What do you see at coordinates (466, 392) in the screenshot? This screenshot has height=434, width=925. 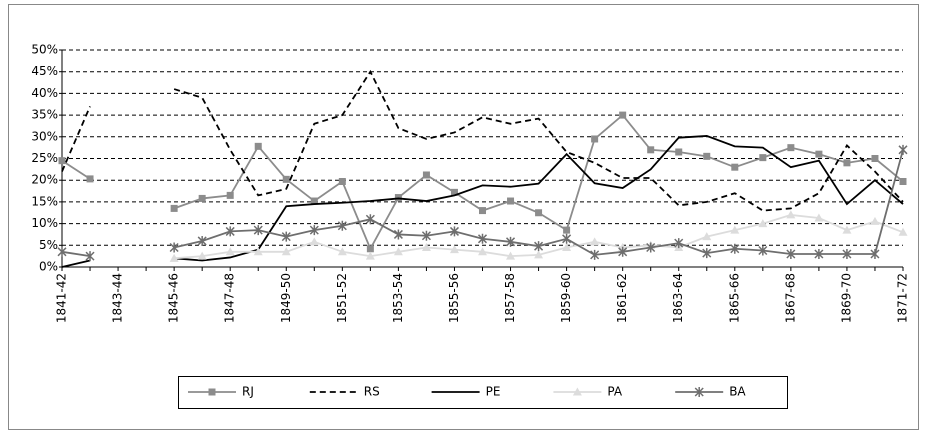 I see `legend-item: PE` at bounding box center [466, 392].